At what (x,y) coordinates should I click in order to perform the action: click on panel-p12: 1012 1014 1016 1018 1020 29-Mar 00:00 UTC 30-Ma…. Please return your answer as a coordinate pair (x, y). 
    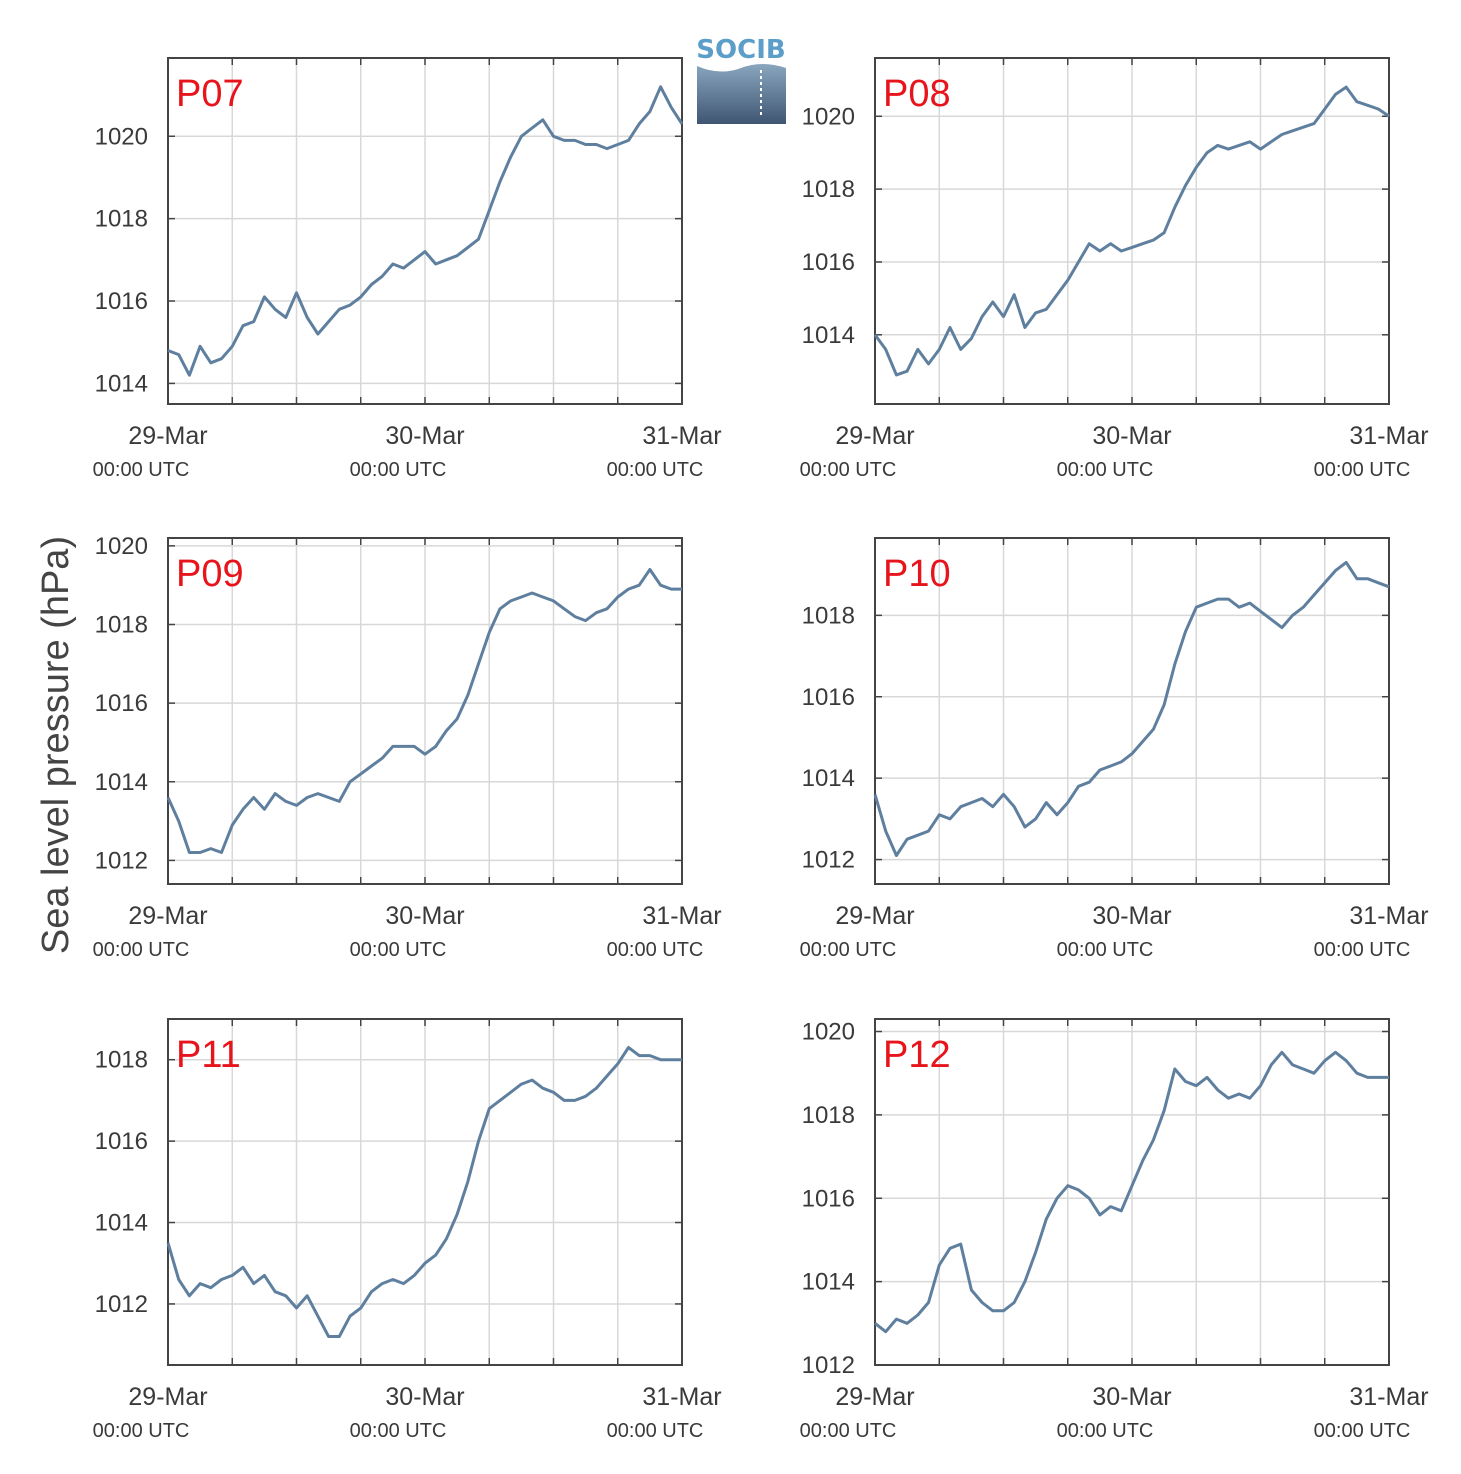
    Looking at the image, I should click on (1114, 1230).